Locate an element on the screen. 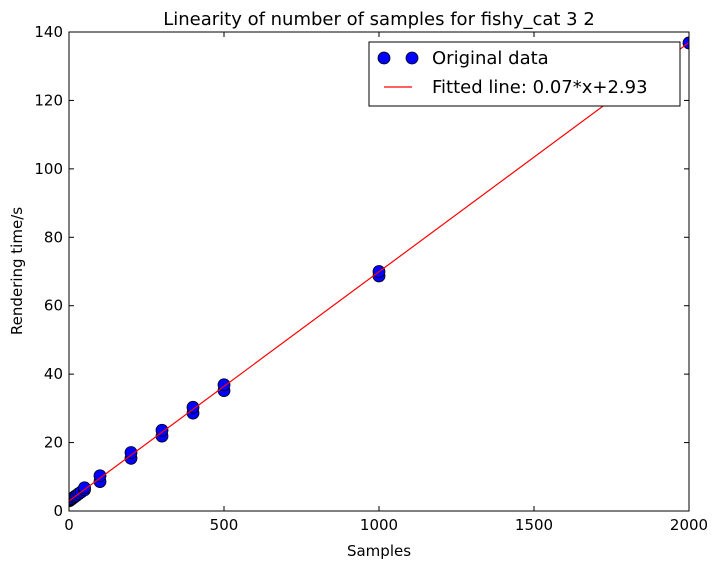 The image size is (719, 570). y-axis-label: Rendering time/s is located at coordinates (17, 271).